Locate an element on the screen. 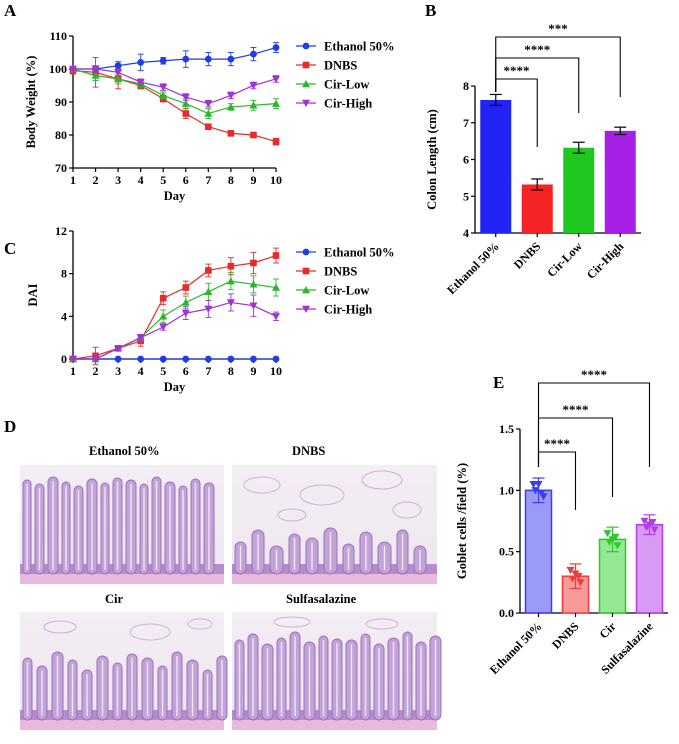 The height and width of the screenshot is (744, 679). y-tick-label: 80 is located at coordinates (61, 135).